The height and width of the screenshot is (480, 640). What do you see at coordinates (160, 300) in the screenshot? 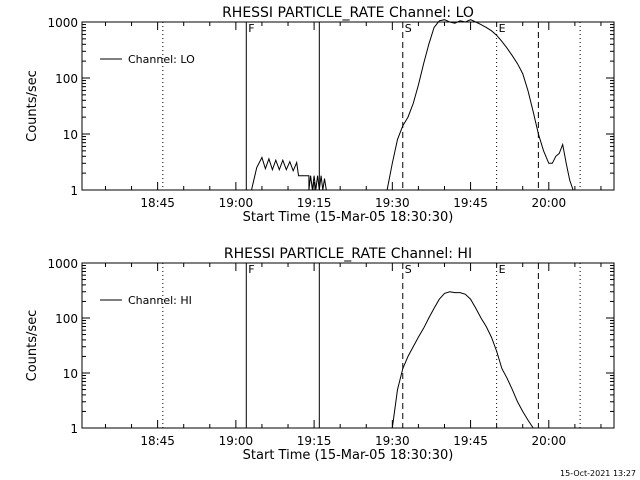
I see `legend-label: Channel: HI` at bounding box center [160, 300].